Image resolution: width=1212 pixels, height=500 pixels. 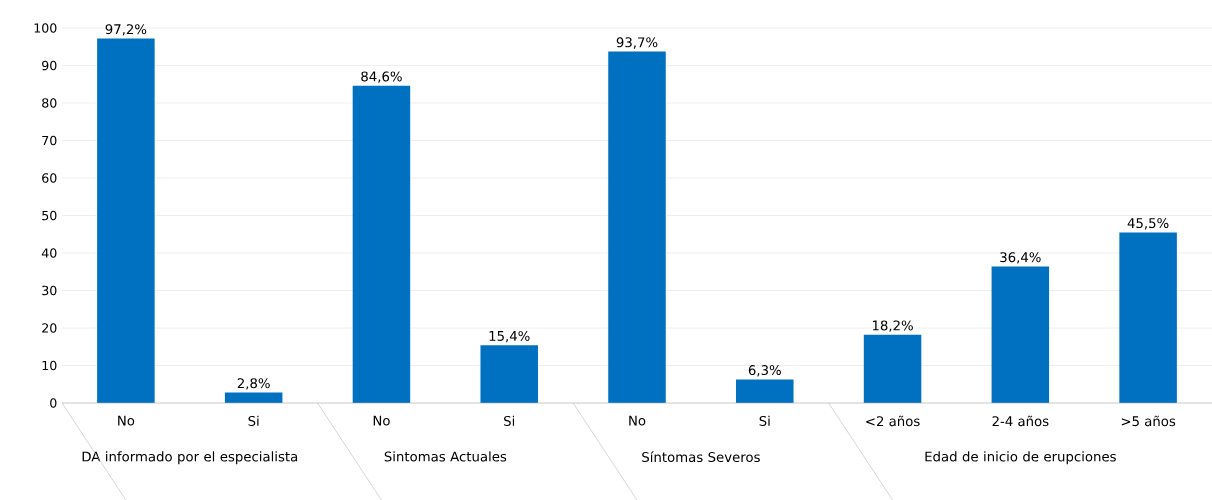 I want to click on data-label: 15,4%, so click(x=509, y=336).